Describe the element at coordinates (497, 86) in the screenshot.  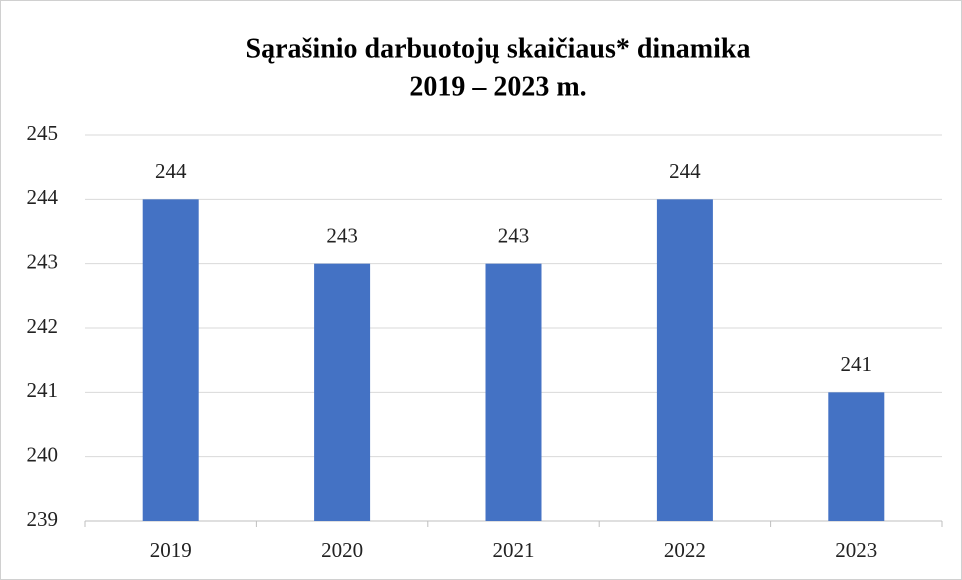
I see `chart-title: 2019 – 2023 m.` at that location.